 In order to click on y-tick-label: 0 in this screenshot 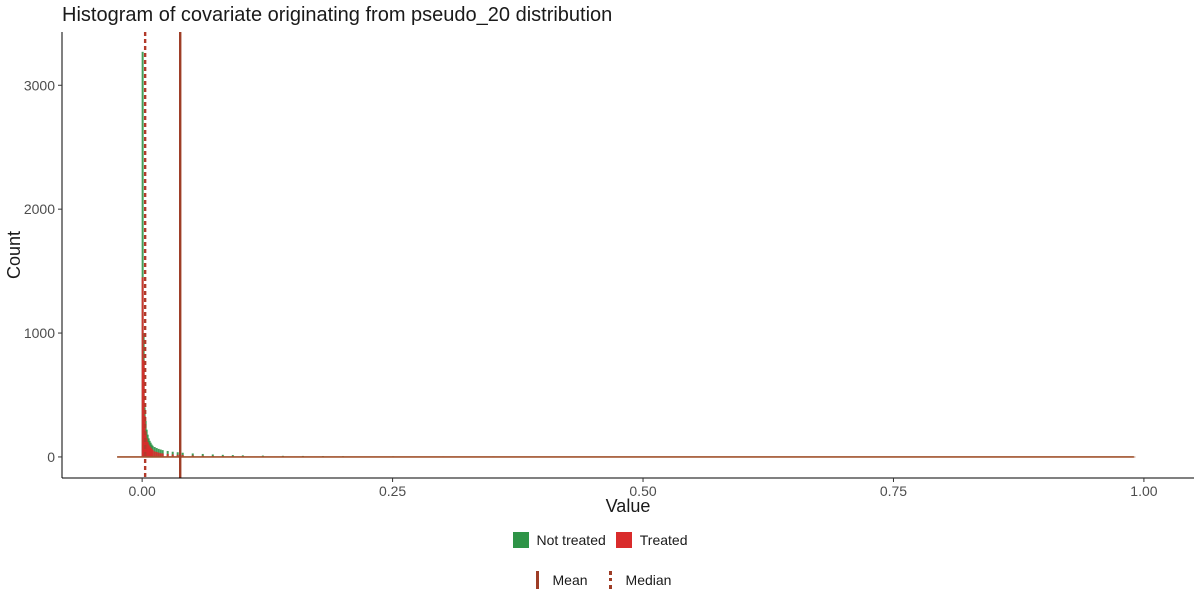, I will do `click(51, 457)`.